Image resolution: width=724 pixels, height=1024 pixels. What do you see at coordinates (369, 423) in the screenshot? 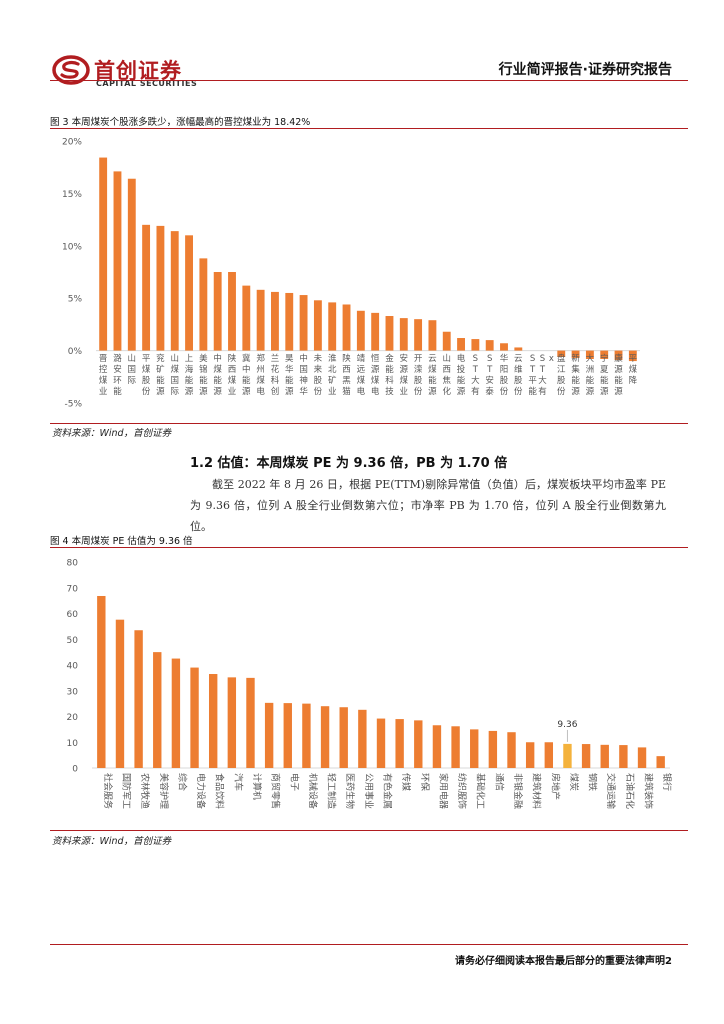
I see `figure3-bottom-rule` at bounding box center [369, 423].